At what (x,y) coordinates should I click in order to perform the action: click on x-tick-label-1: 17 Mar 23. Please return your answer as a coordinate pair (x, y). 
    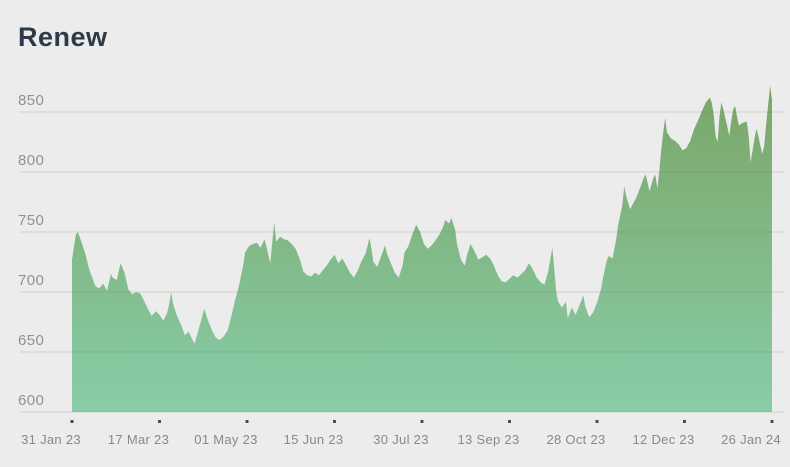
    Looking at the image, I should click on (138, 439).